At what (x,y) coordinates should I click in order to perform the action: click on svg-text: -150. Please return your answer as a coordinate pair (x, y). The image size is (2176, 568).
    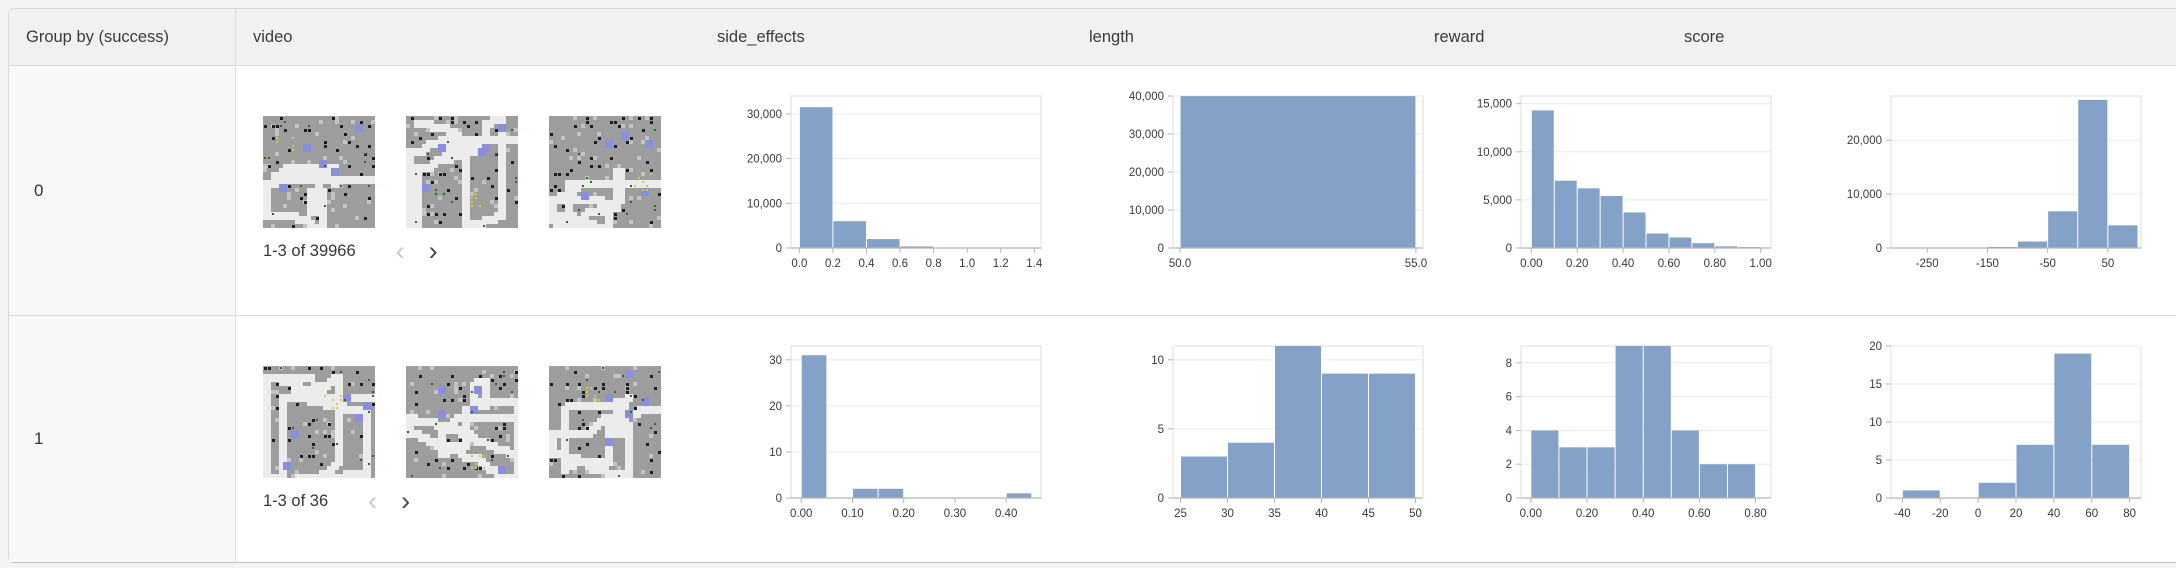
    Looking at the image, I should click on (1987, 264).